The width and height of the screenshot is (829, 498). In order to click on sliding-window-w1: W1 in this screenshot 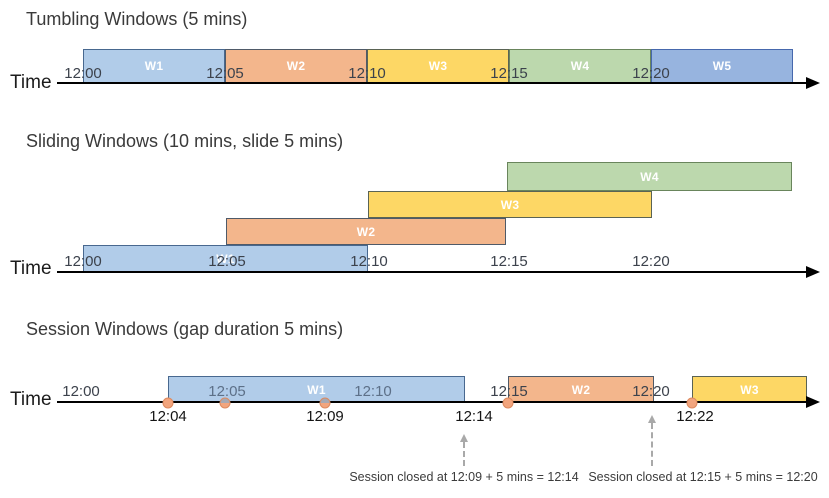, I will do `click(225, 258)`.